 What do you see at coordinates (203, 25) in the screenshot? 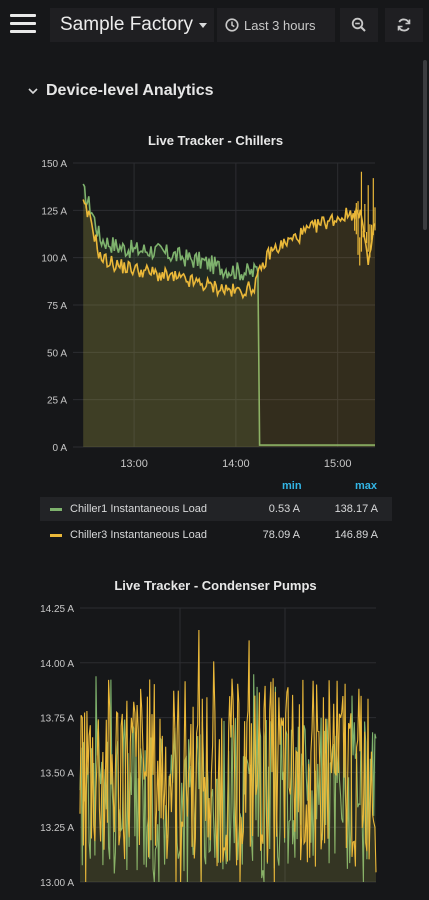
I see `caret-down-icon` at bounding box center [203, 25].